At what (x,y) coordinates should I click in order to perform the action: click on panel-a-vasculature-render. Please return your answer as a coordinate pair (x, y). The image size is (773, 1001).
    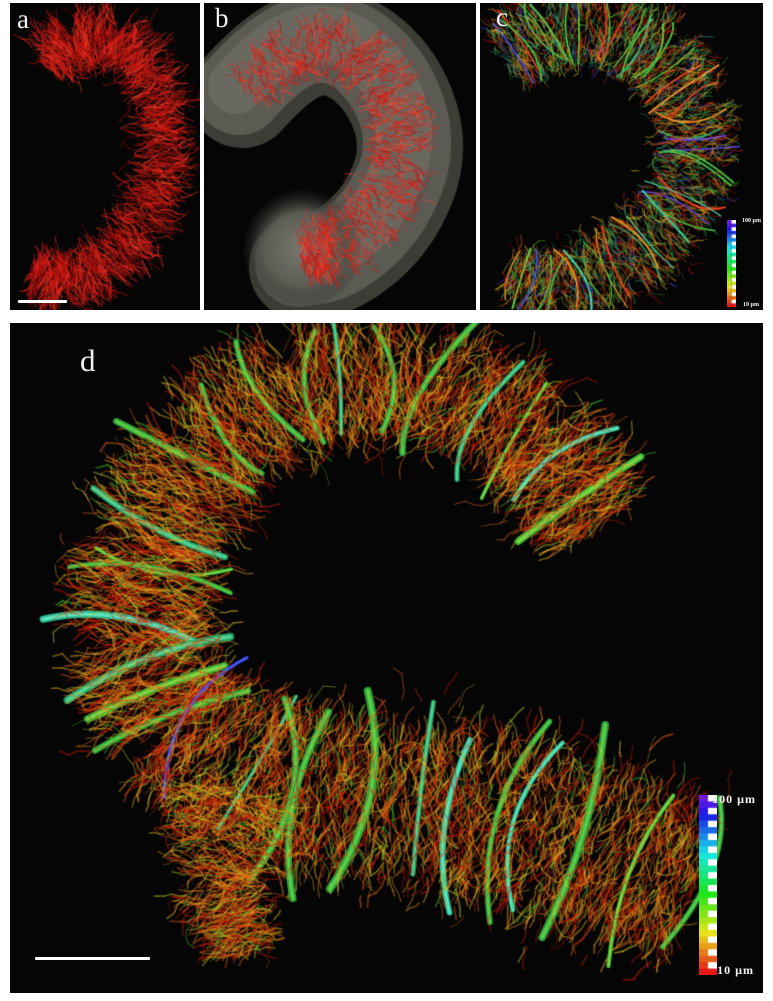
    Looking at the image, I should click on (105, 156).